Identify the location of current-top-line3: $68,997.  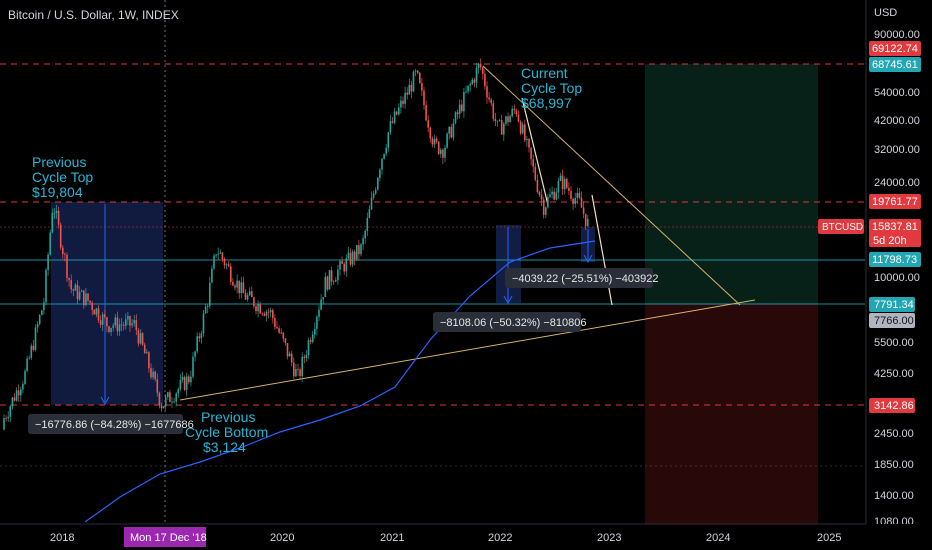
(546, 103).